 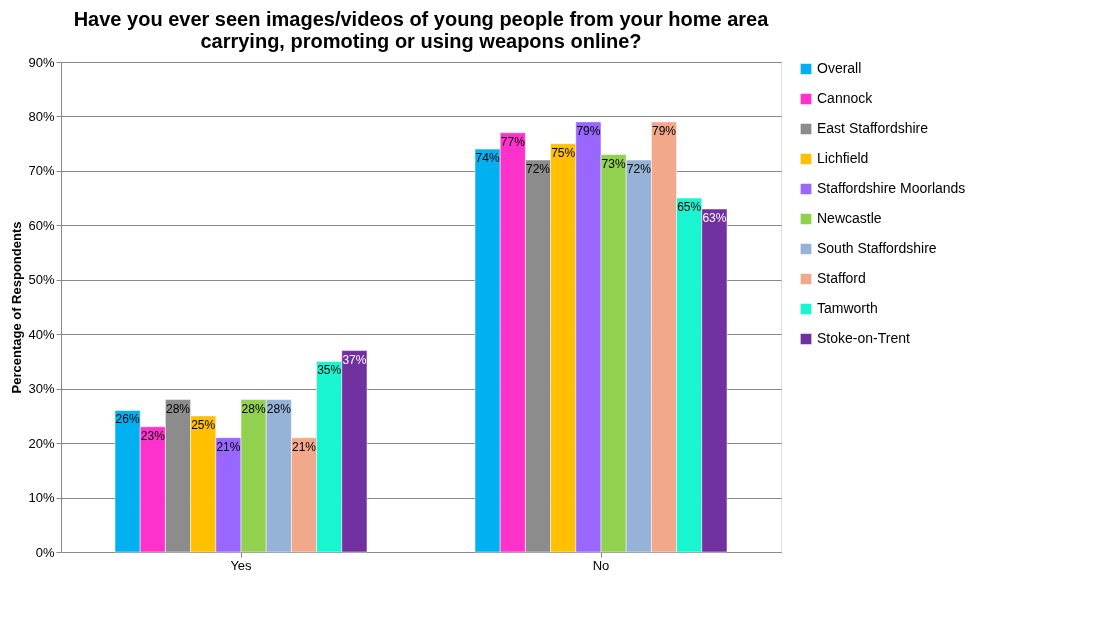 What do you see at coordinates (863, 338) in the screenshot?
I see `legend-label: Stoke-on-Trent` at bounding box center [863, 338].